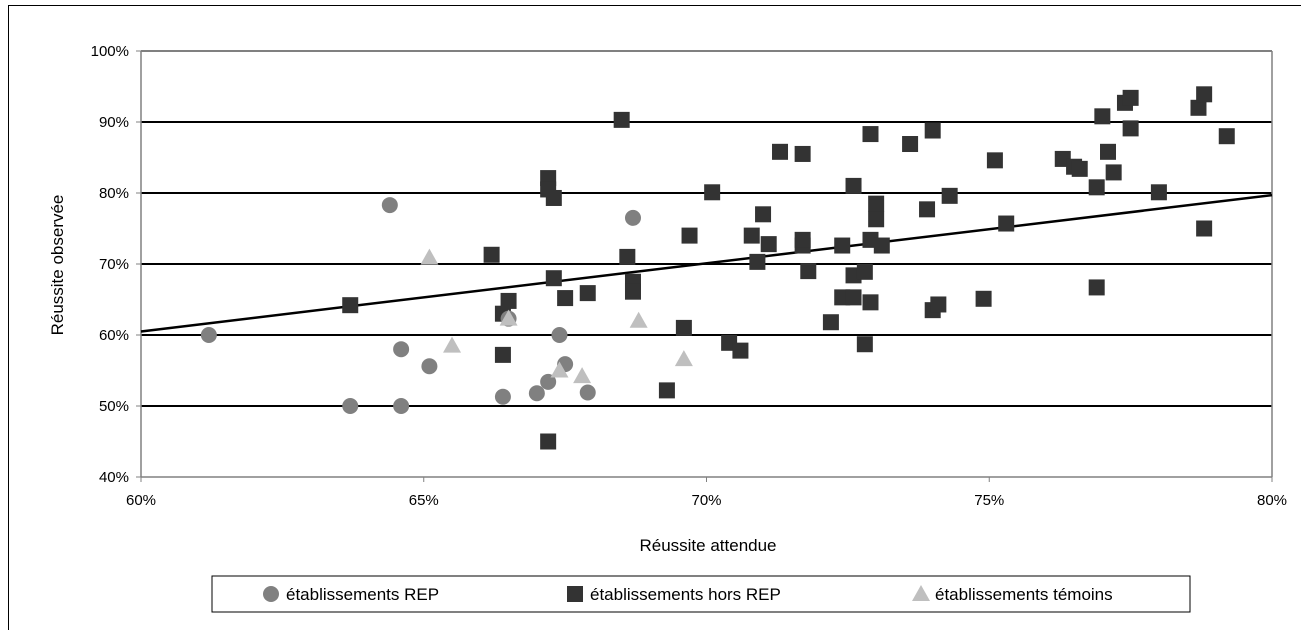 Image resolution: width=1301 pixels, height=630 pixels. I want to click on x-tick-label: 70%, so click(706, 500).